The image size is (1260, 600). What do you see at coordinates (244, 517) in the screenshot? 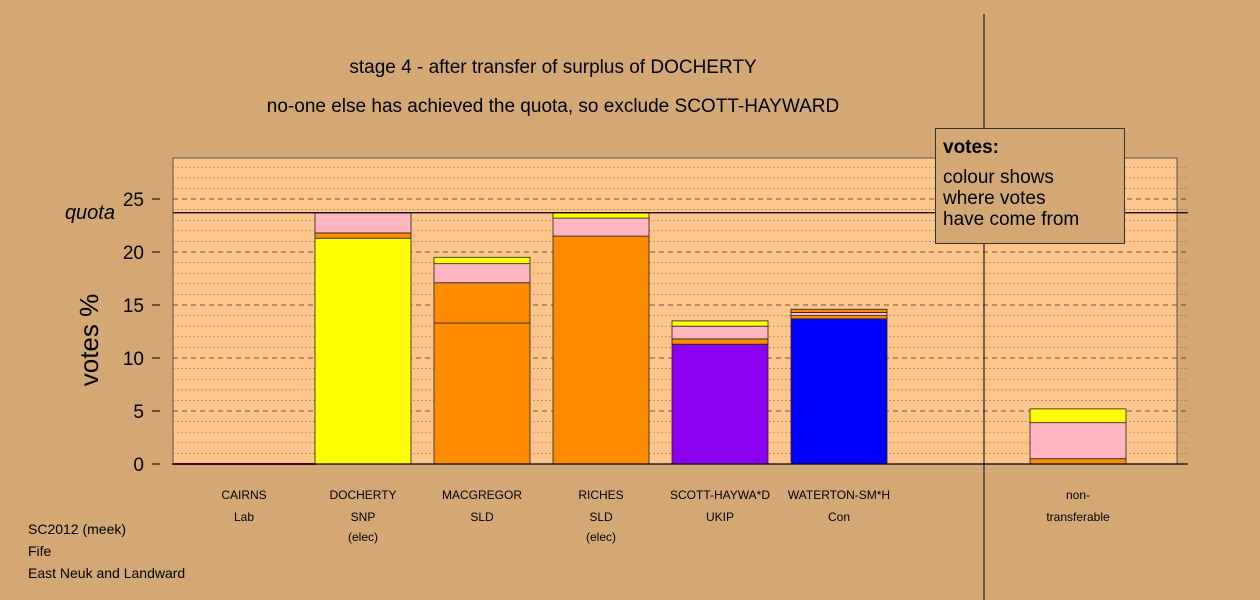
I see `x-label-party: Lab` at bounding box center [244, 517].